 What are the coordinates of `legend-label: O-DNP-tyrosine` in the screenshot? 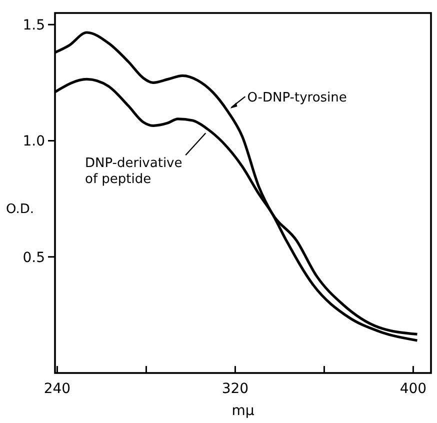 It's located at (297, 98).